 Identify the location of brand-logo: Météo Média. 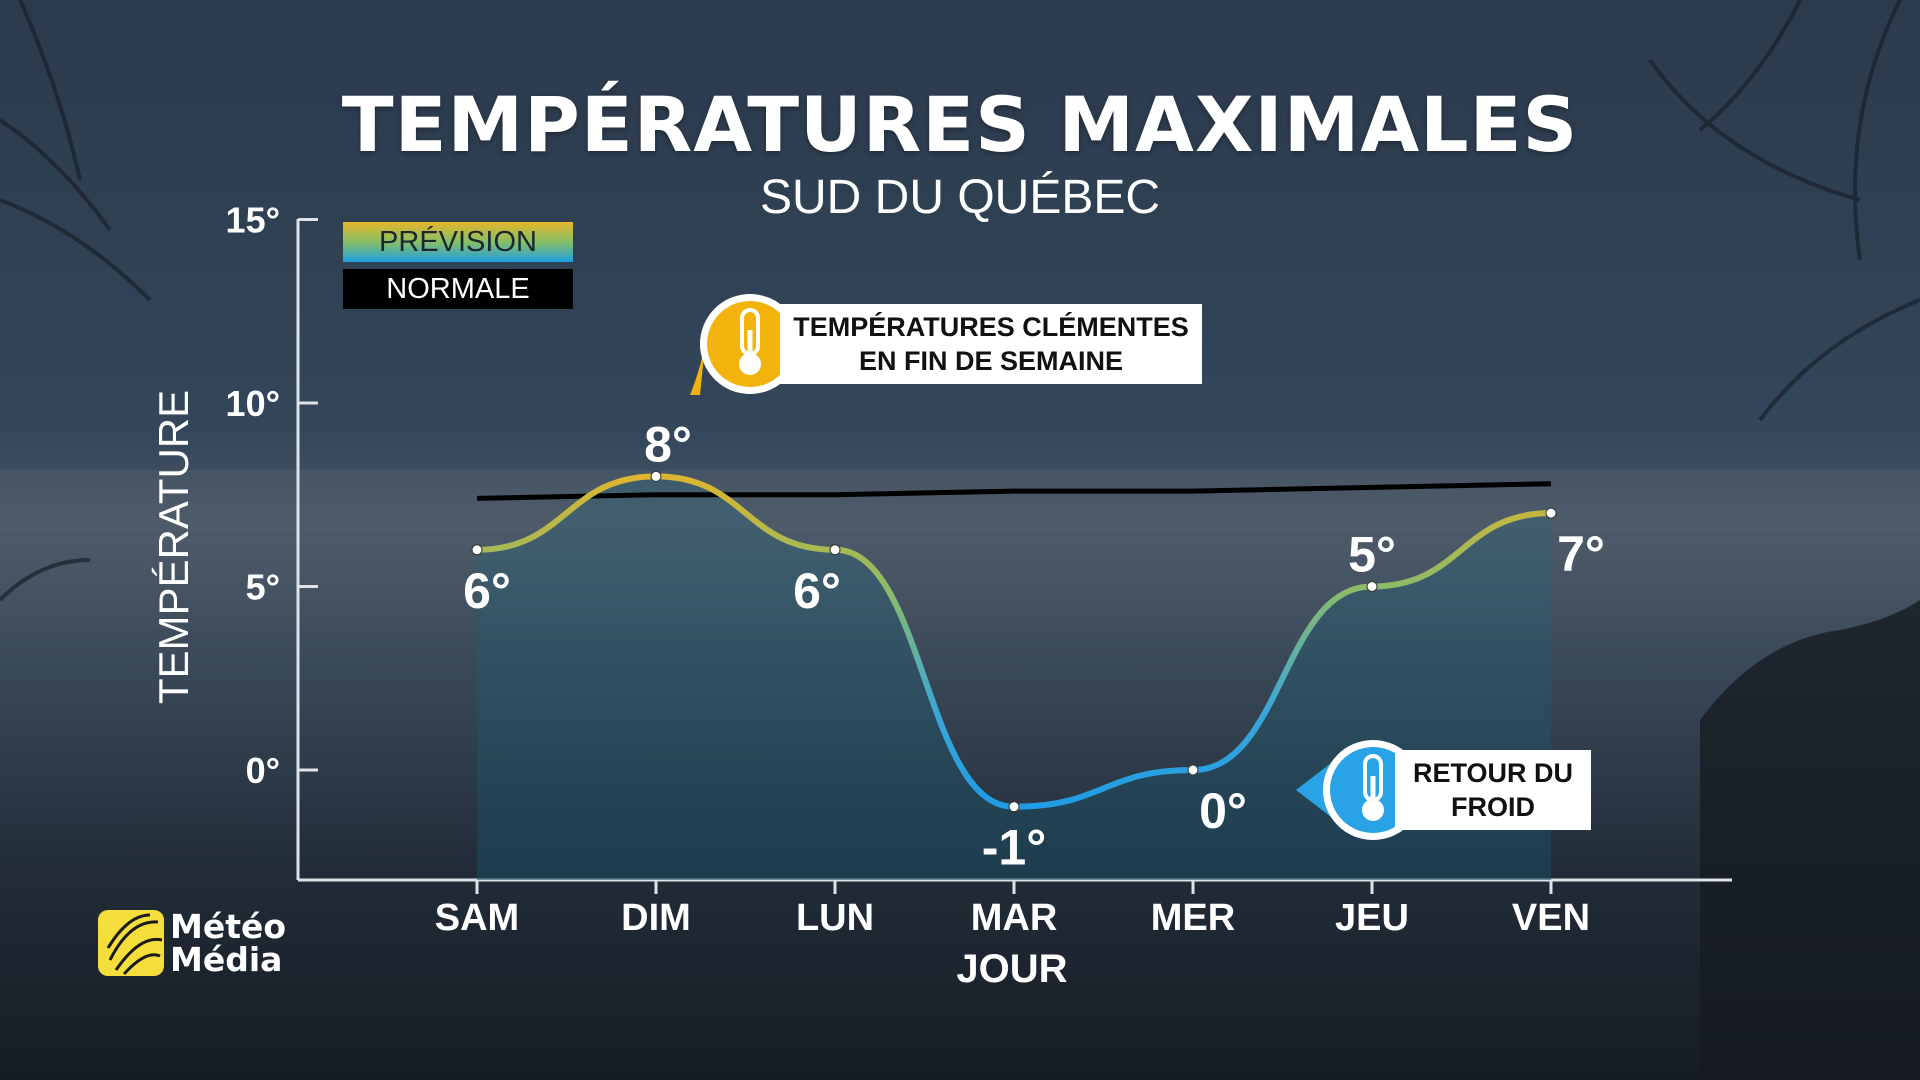
(192, 945).